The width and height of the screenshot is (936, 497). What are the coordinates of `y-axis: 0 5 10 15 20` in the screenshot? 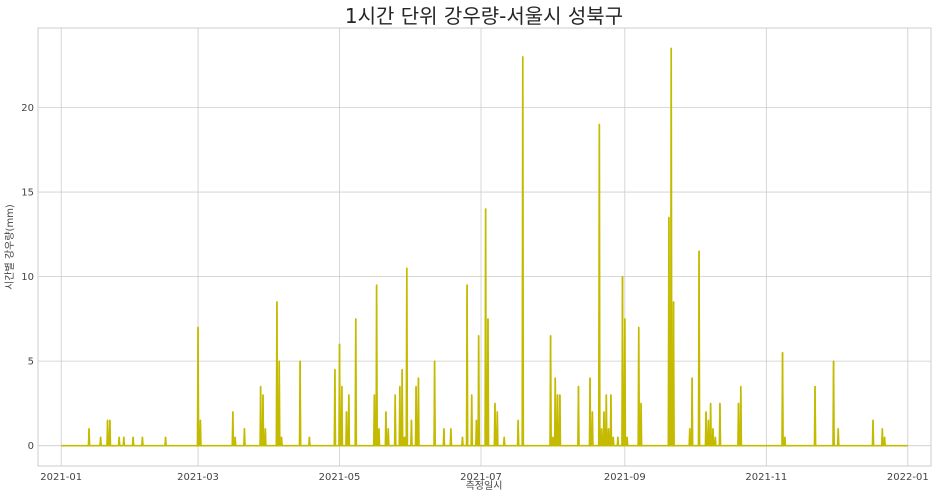 It's located at (27, 277).